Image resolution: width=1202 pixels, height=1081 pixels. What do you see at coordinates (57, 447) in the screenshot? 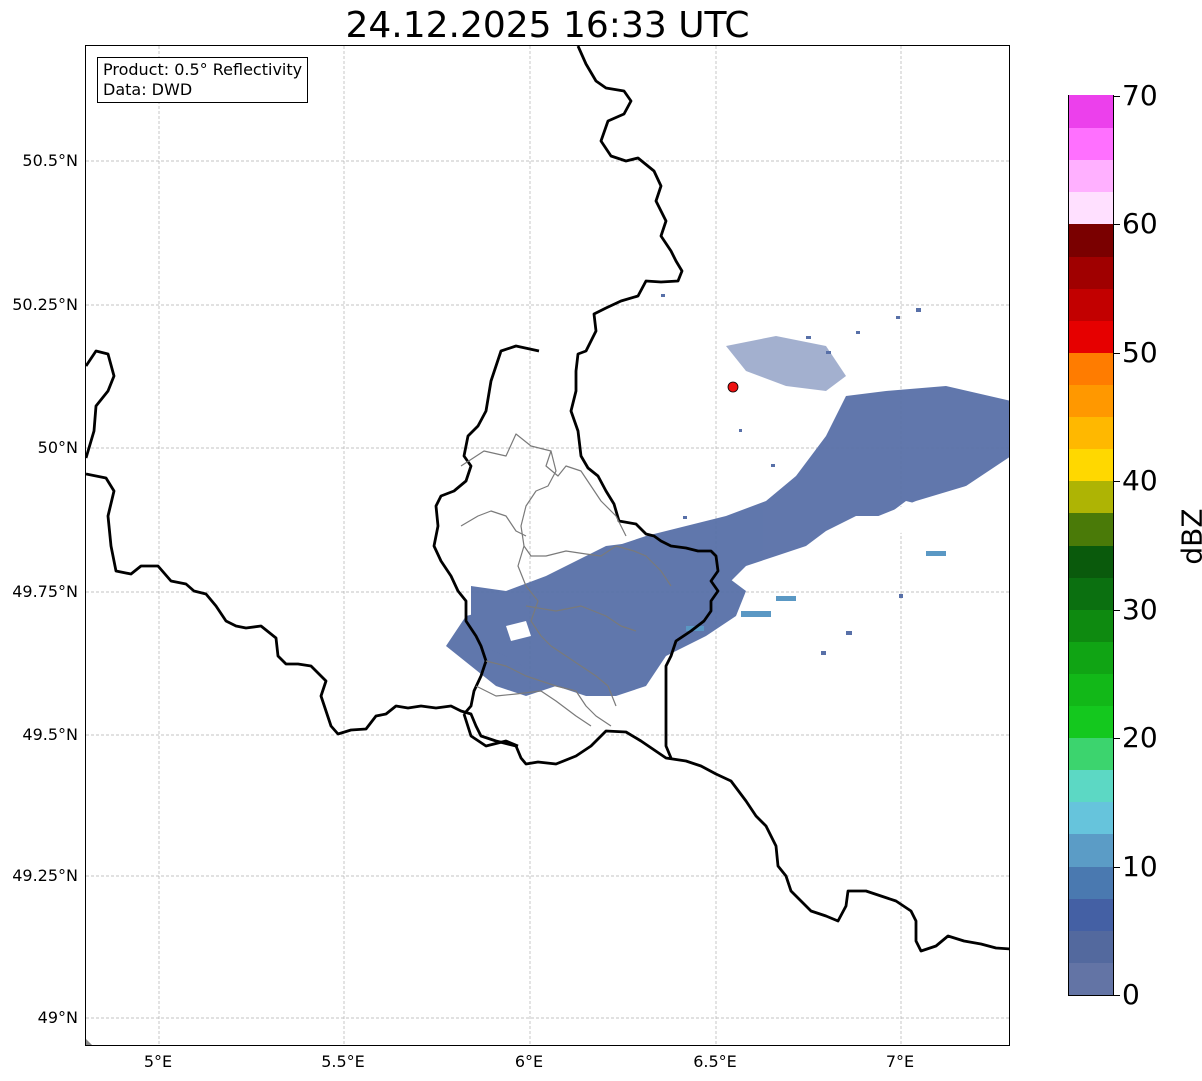
I see `lat-label: 50°N` at bounding box center [57, 447].